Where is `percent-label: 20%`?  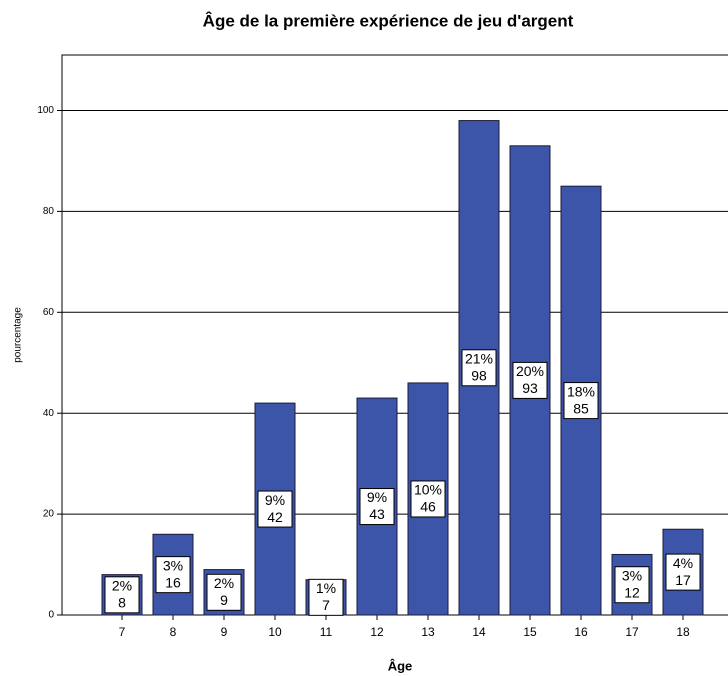 percent-label: 20% is located at coordinates (530, 371).